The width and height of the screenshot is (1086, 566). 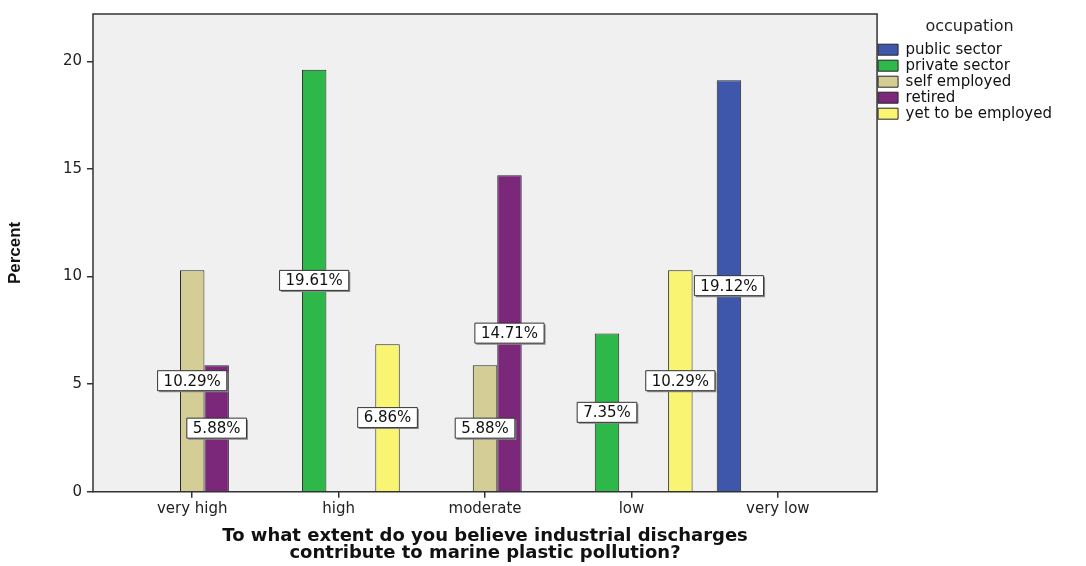 I want to click on legend-label: yet to be employed, so click(x=978, y=112).